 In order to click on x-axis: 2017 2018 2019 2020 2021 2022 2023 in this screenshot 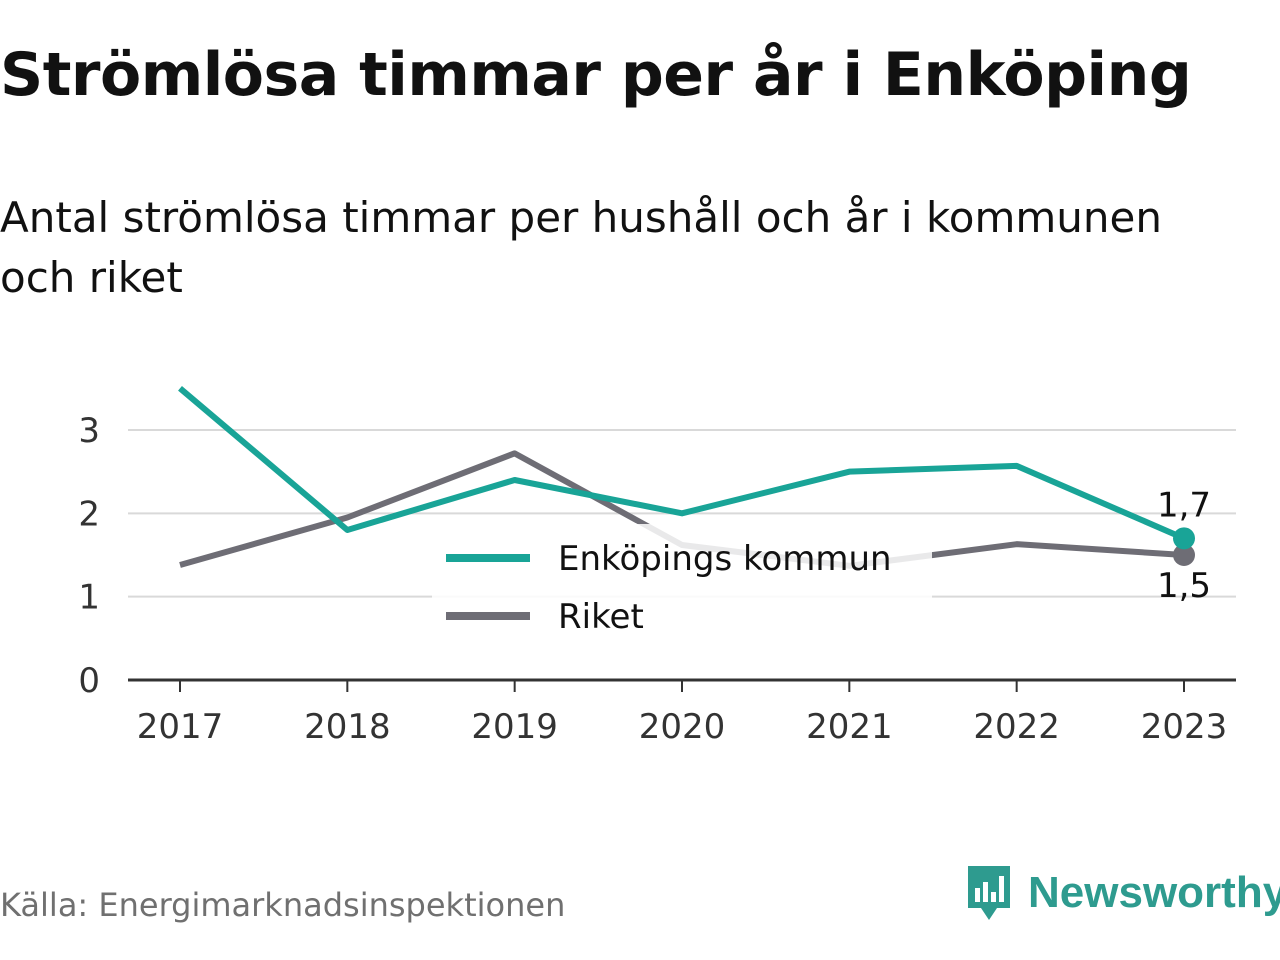, I will do `click(682, 712)`.